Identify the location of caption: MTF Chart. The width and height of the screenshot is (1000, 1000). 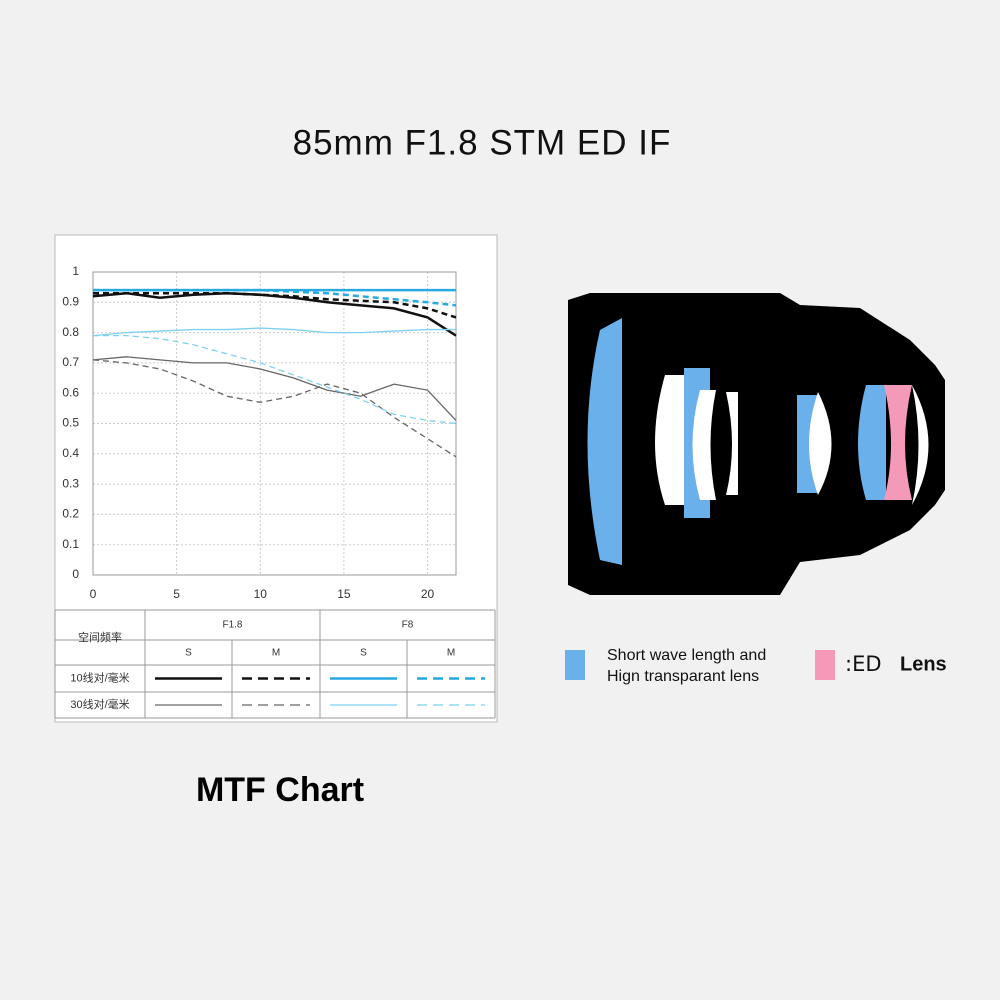
(280, 790).